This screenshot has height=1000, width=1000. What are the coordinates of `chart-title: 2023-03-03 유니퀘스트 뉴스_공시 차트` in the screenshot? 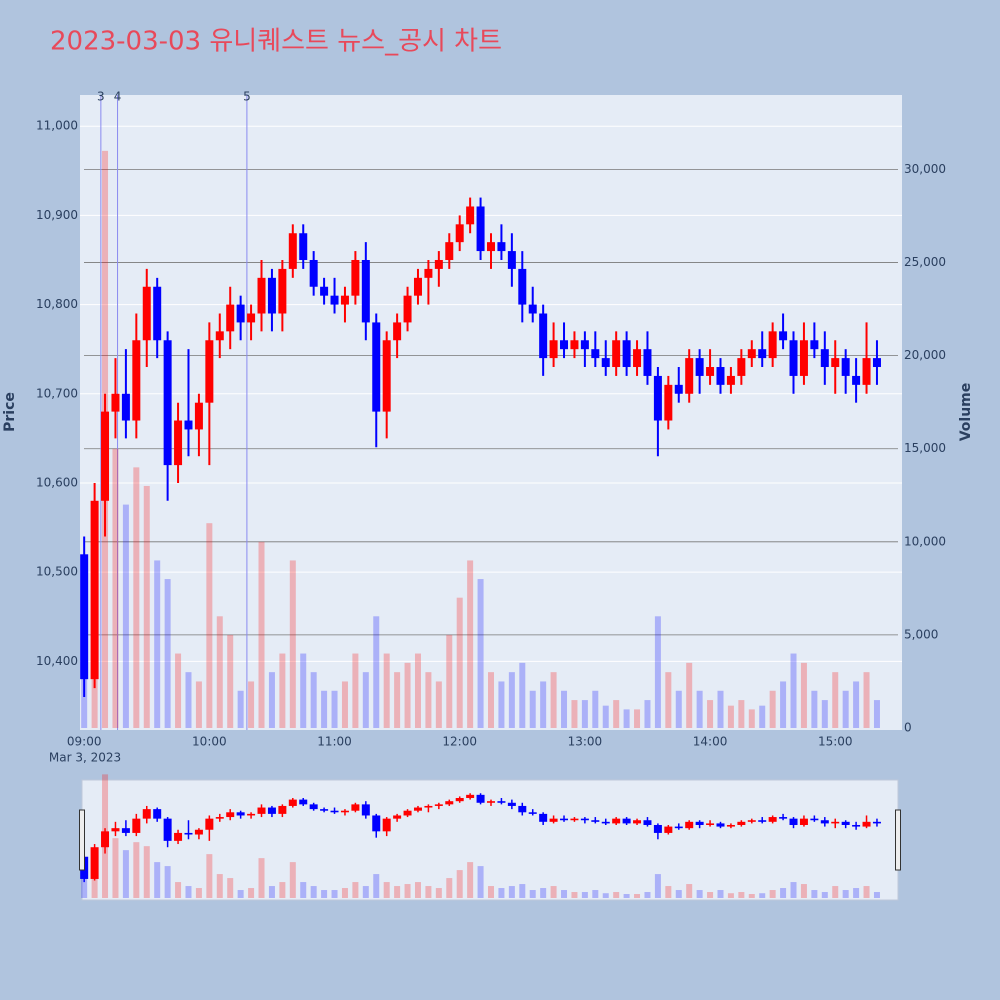 It's located at (276, 42).